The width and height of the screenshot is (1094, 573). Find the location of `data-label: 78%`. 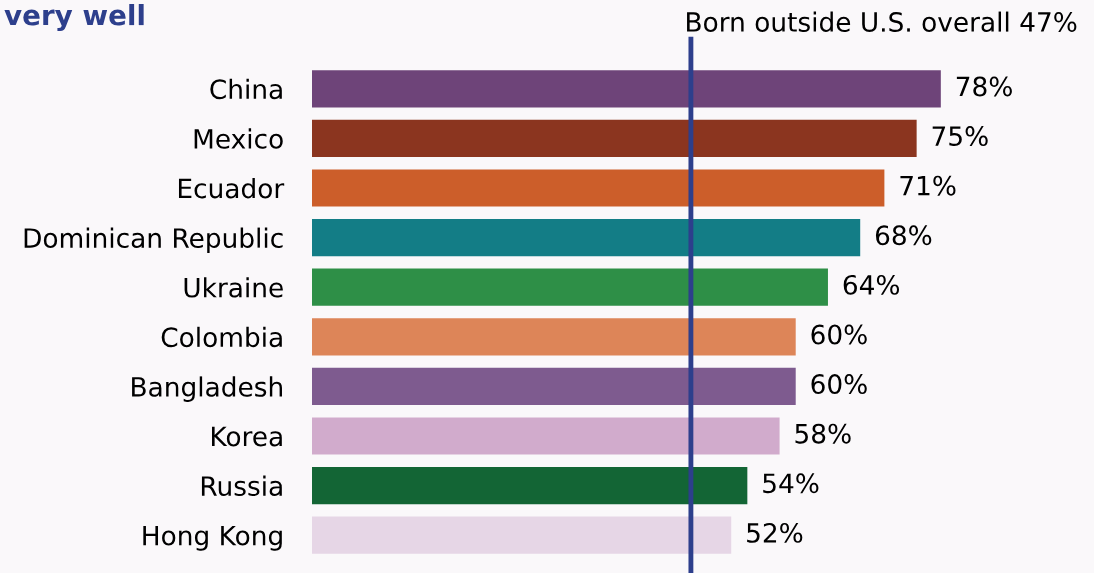

data-label: 78% is located at coordinates (984, 86).